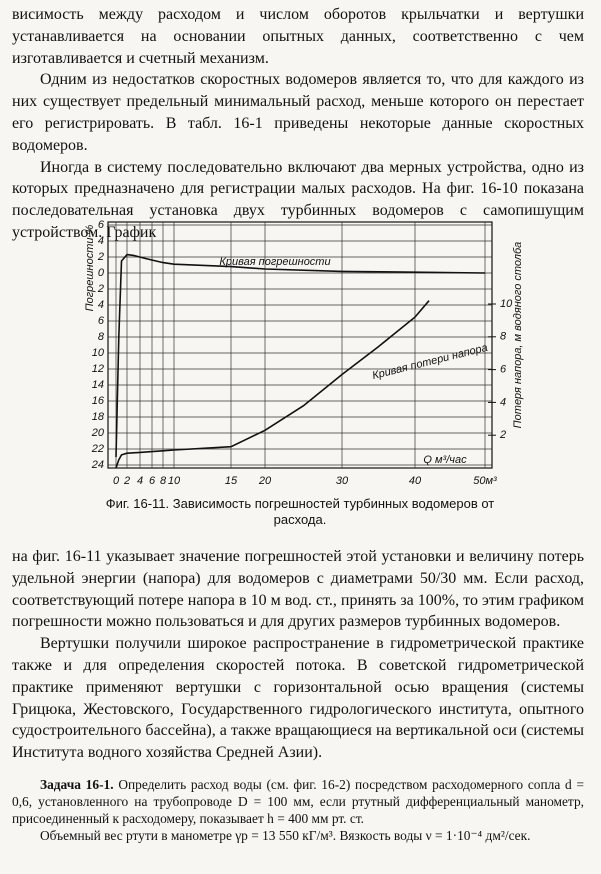  I want to click on x-tick-label: 30, so click(342, 481).